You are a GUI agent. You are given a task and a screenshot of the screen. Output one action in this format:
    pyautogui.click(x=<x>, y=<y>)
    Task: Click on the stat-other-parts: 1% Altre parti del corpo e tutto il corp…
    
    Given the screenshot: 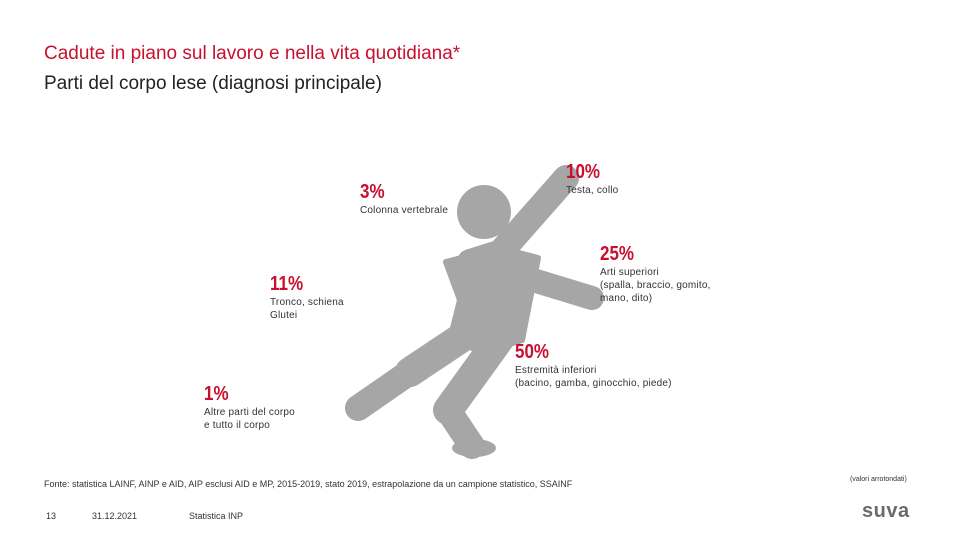 What is the action you would take?
    pyautogui.click(x=249, y=407)
    